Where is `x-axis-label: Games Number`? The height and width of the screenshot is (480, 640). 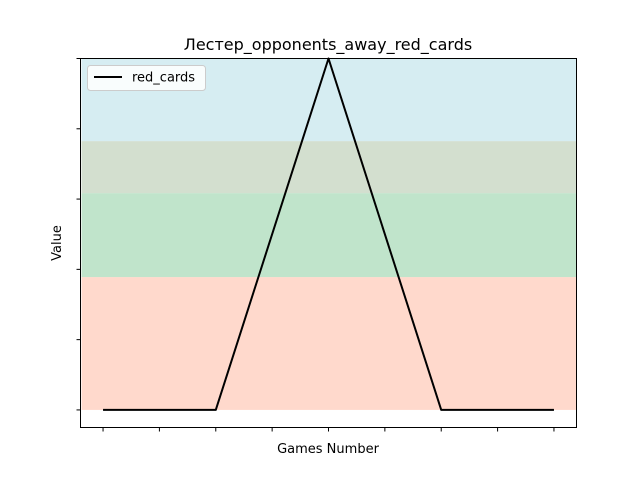
x-axis-label: Games Number is located at coordinates (328, 449).